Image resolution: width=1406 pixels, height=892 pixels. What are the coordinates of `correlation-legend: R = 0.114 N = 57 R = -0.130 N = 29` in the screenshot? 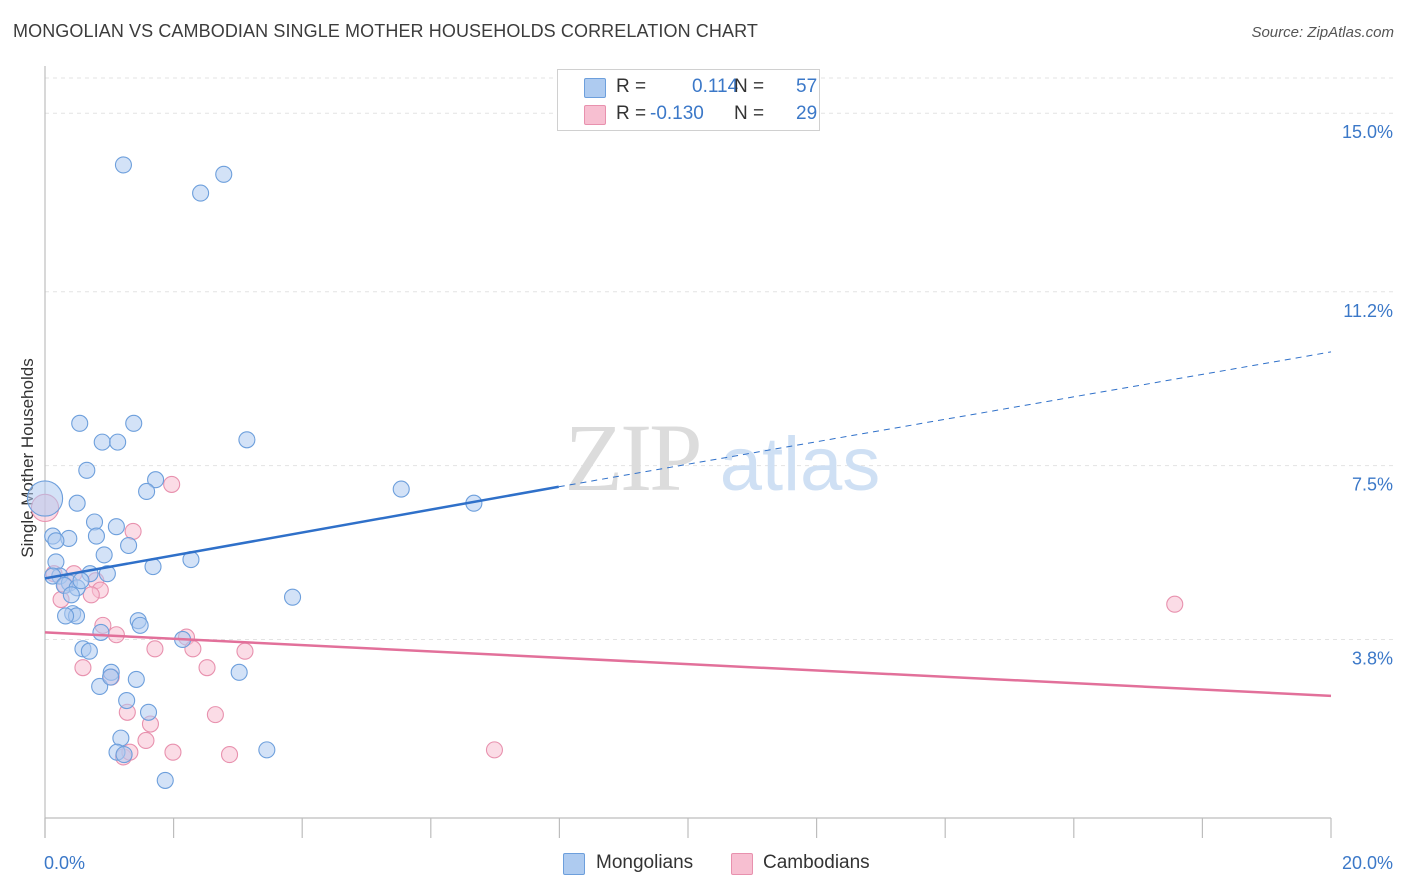 It's located at (688, 100).